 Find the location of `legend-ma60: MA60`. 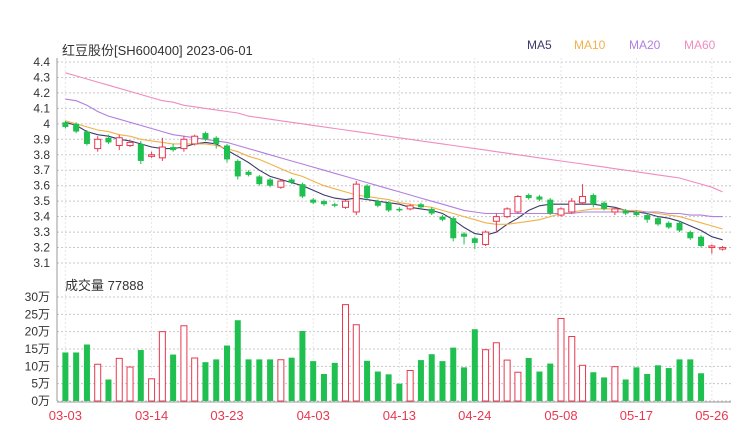

legend-ma60: MA60 is located at coordinates (700, 45).